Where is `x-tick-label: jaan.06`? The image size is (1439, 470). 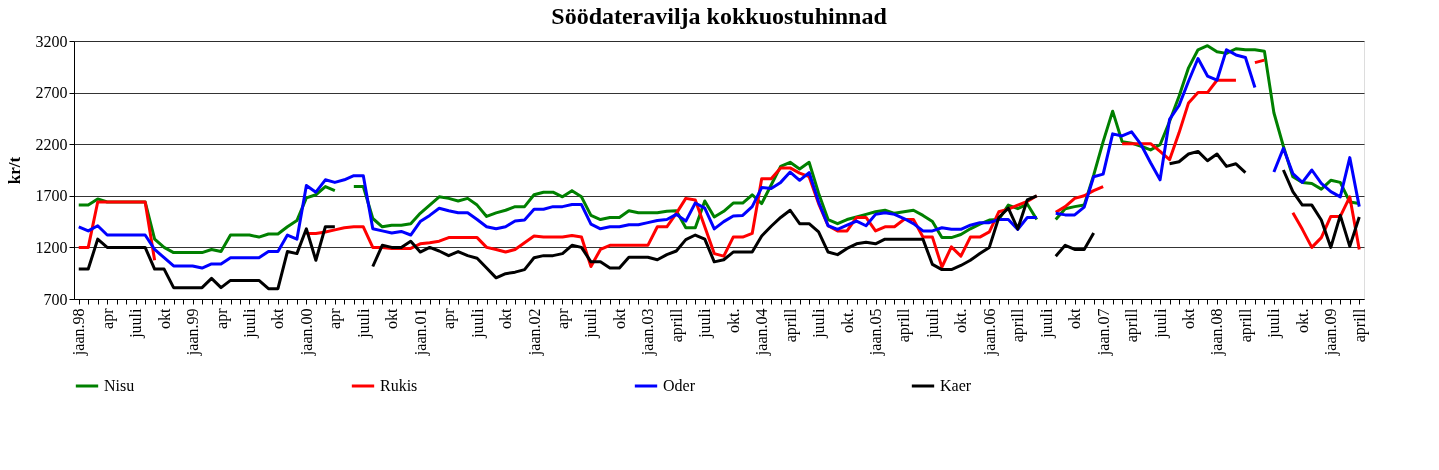
x-tick-label: jaan.06 is located at coordinates (989, 332).